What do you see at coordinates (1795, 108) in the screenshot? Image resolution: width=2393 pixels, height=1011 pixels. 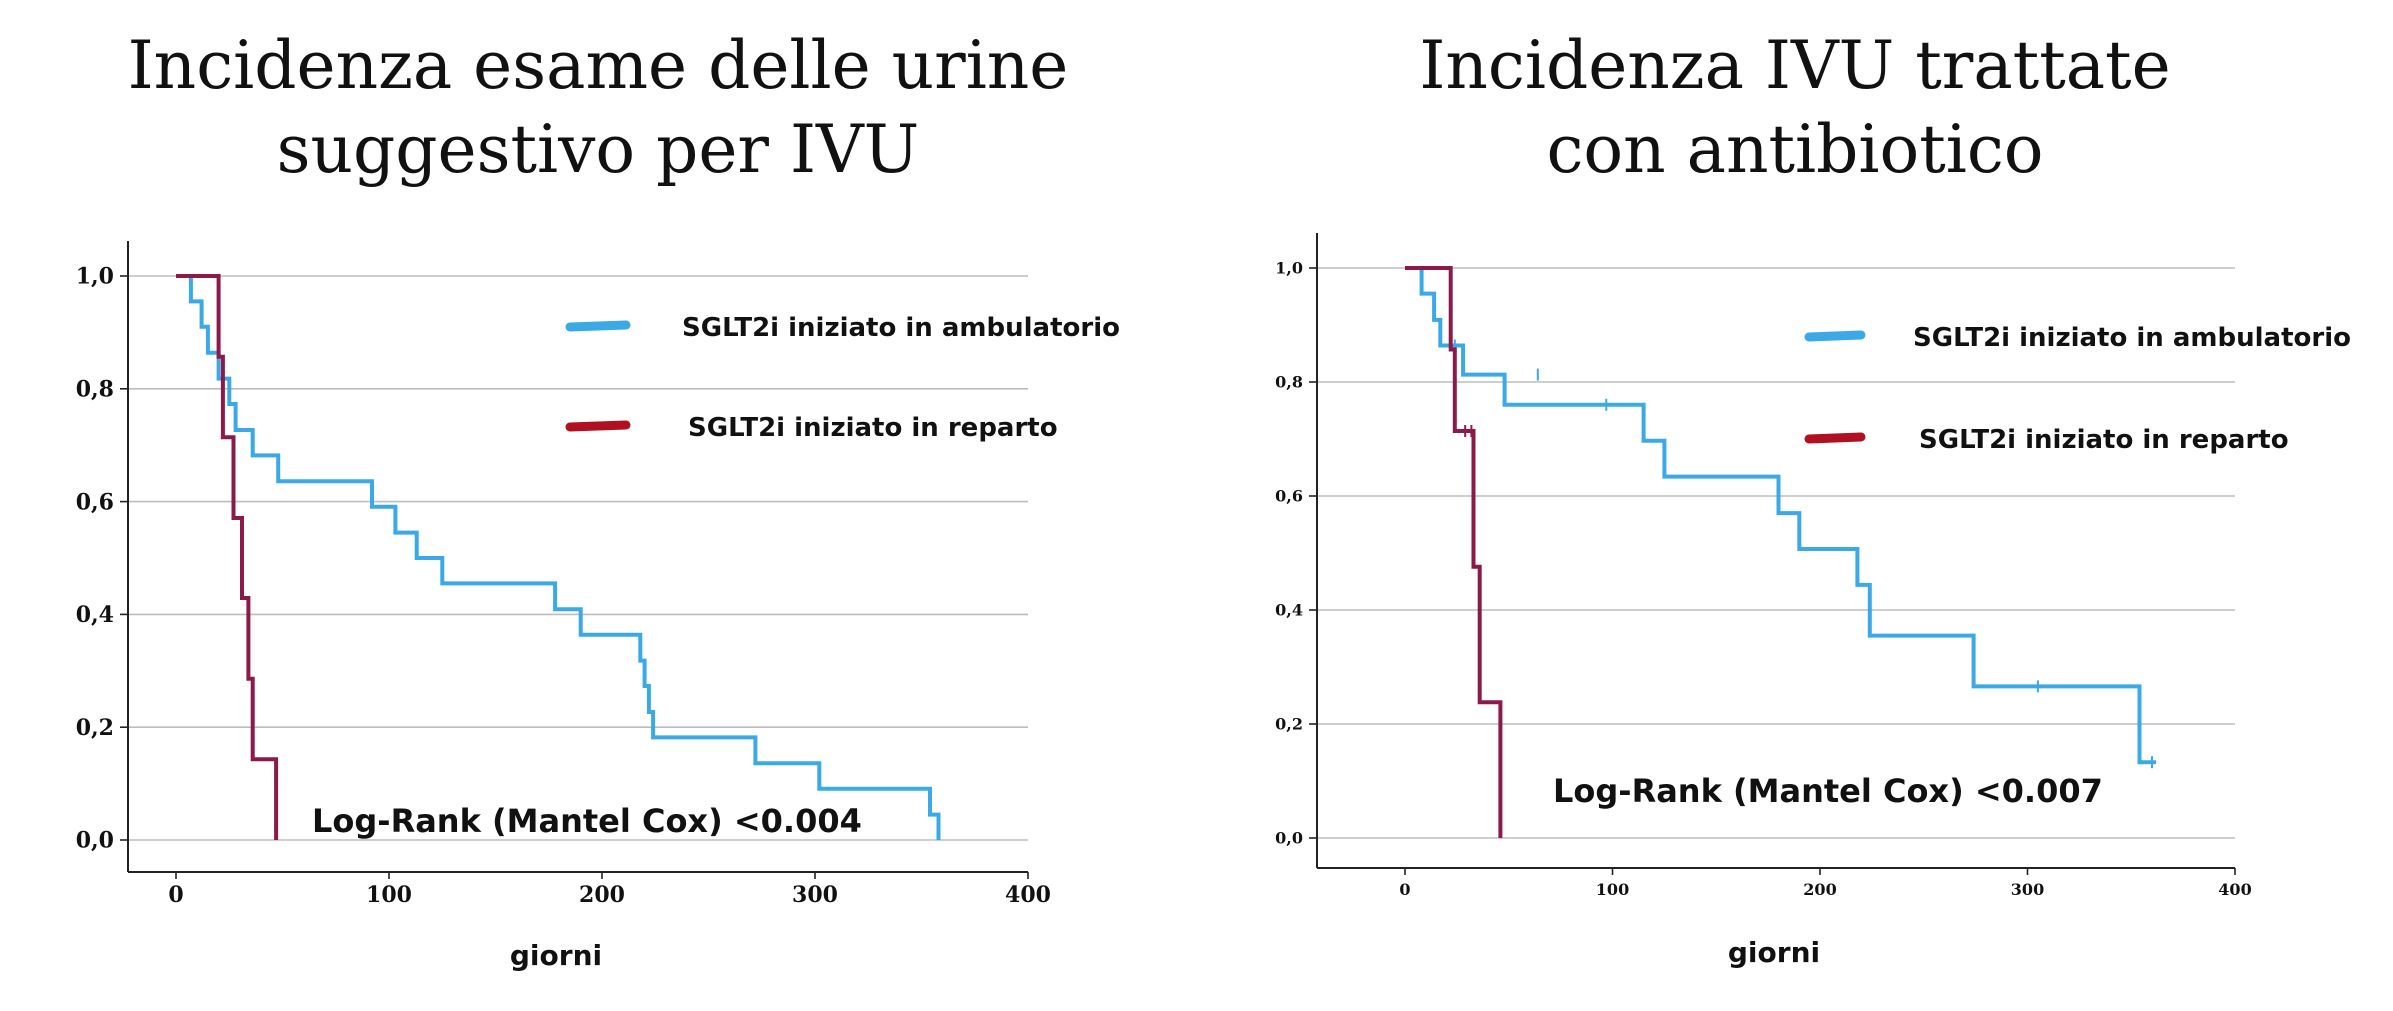 I see `chart-title: Incidenza IVU trattate con antibiotico` at bounding box center [1795, 108].